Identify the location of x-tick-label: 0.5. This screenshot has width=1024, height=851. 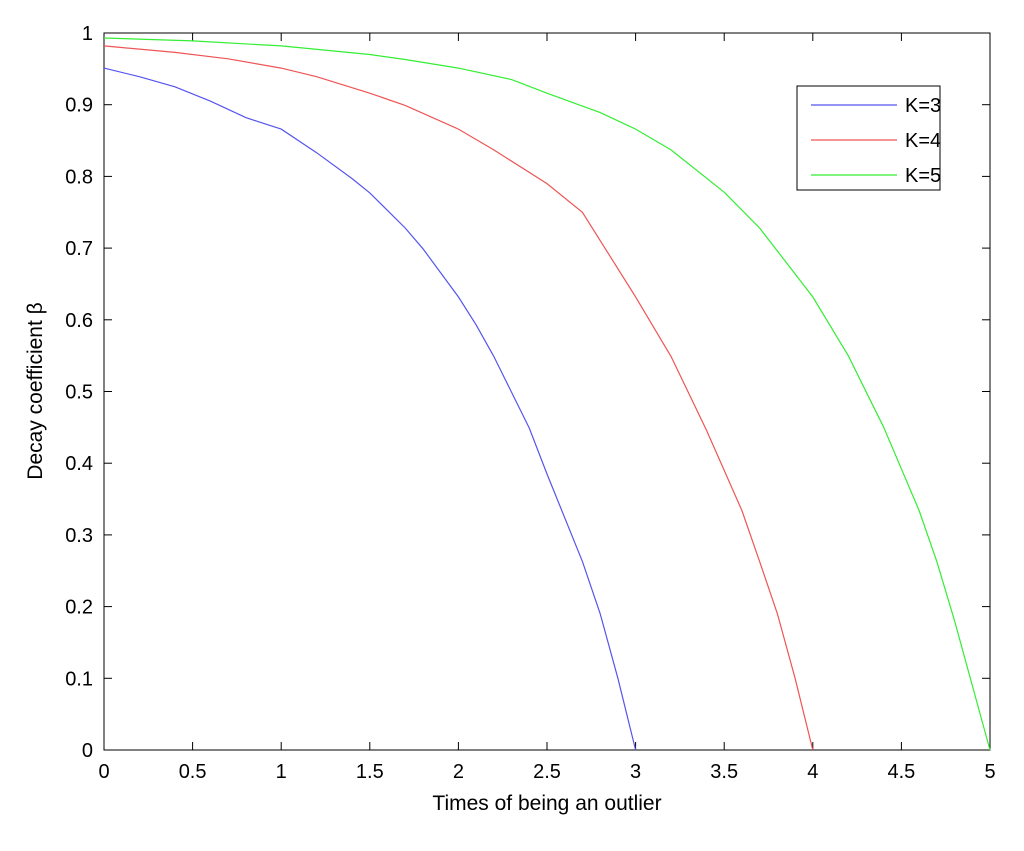
(193, 772).